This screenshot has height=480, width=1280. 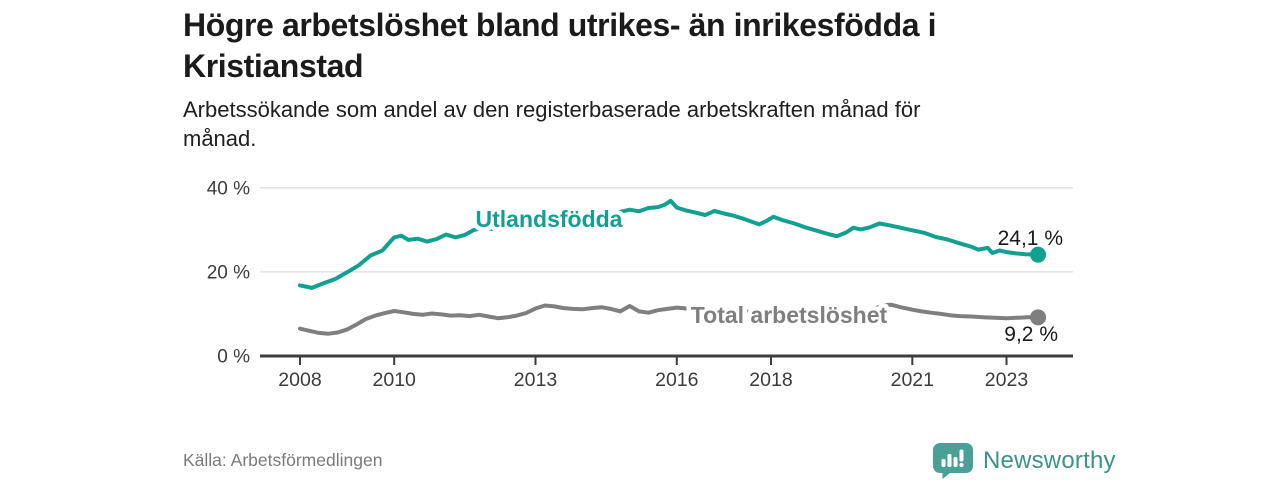 I want to click on chart-title-line2: Kristianstad, so click(x=273, y=66).